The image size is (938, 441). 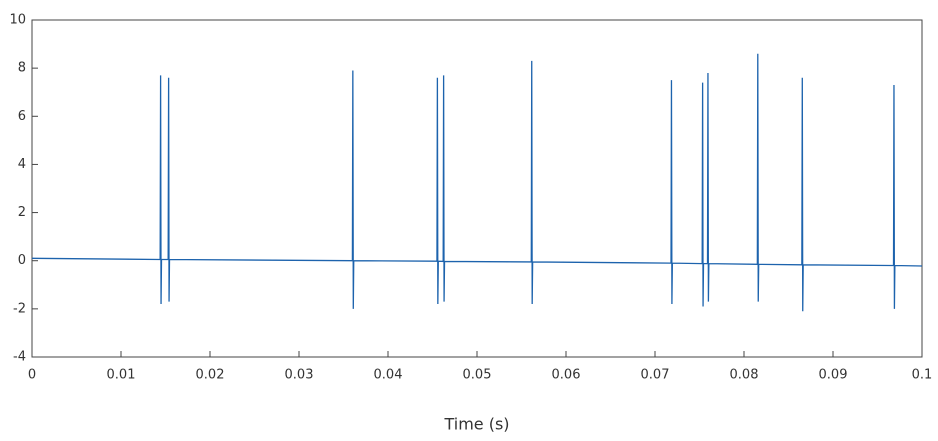 What do you see at coordinates (922, 375) in the screenshot?
I see `x-tick-label: 0.1` at bounding box center [922, 375].